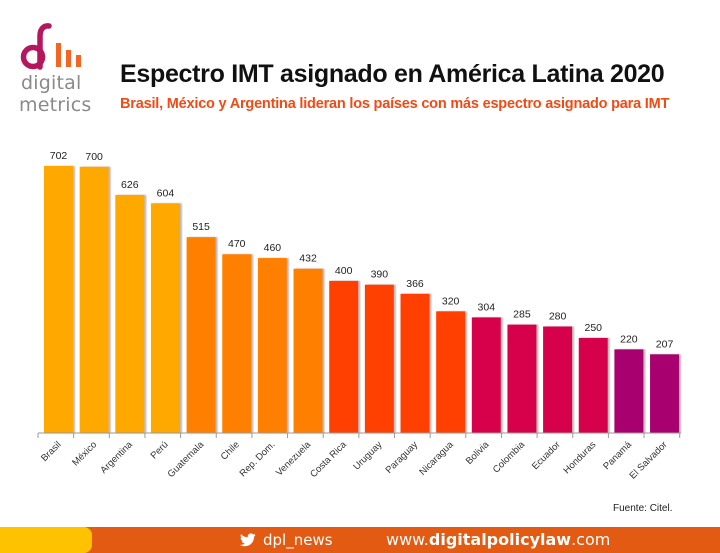 This screenshot has height=553, width=720. Describe the element at coordinates (201, 227) in the screenshot. I see `data-label: 515` at that location.